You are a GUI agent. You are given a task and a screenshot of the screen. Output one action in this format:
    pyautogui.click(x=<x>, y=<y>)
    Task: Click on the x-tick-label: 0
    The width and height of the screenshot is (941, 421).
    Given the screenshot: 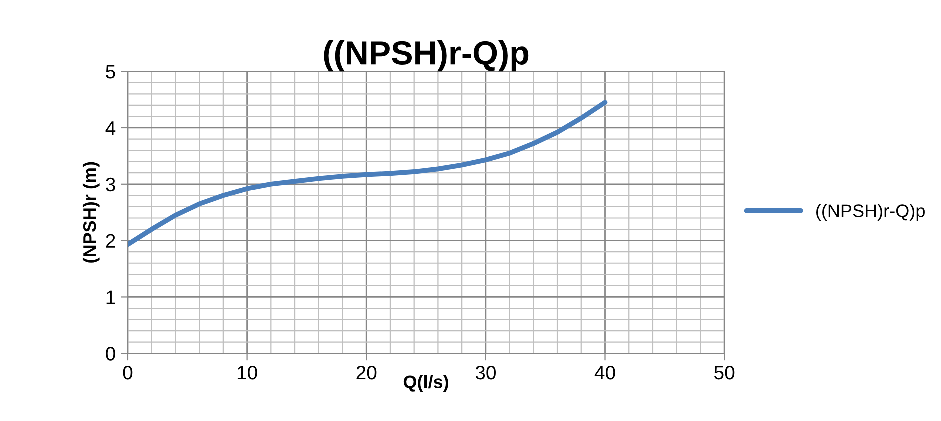 What is the action you would take?
    pyautogui.click(x=128, y=373)
    